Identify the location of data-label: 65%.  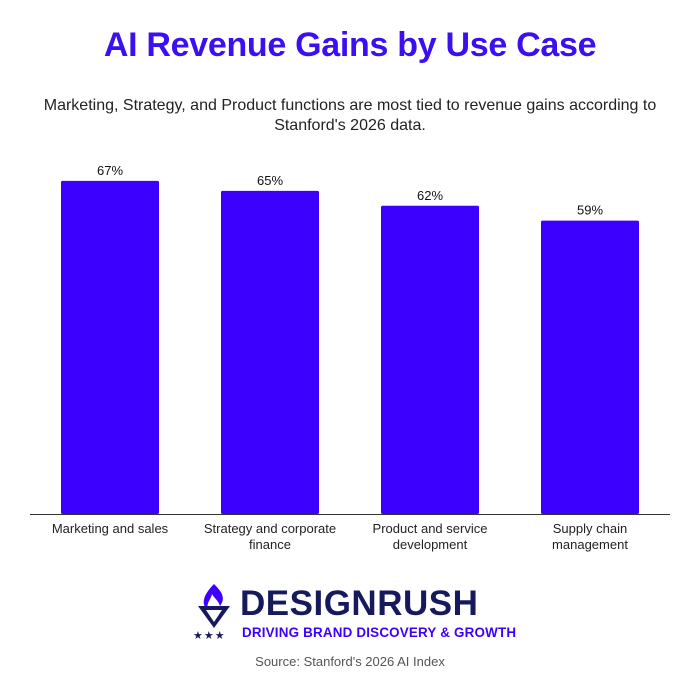
(270, 180).